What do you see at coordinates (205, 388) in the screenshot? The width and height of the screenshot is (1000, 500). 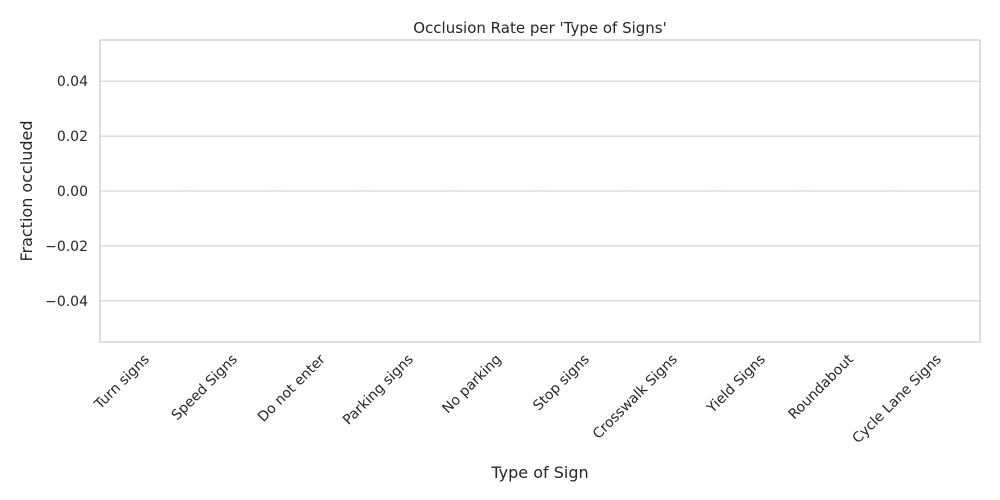 I see `x-tick-label: Speed Signs` at bounding box center [205, 388].